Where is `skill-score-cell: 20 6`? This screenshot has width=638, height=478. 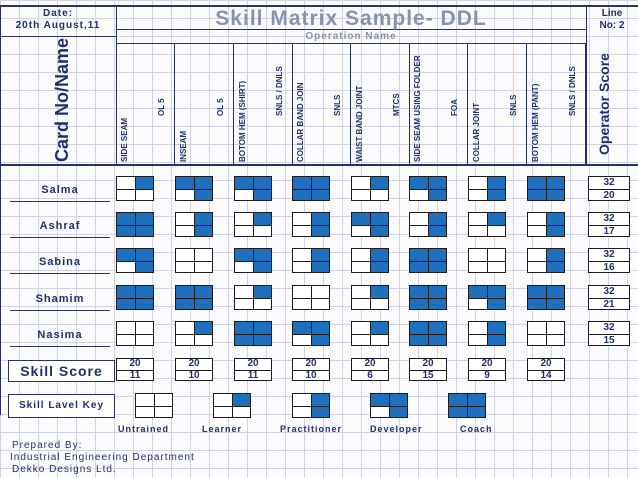
skill-score-cell: 20 6 is located at coordinates (370, 369).